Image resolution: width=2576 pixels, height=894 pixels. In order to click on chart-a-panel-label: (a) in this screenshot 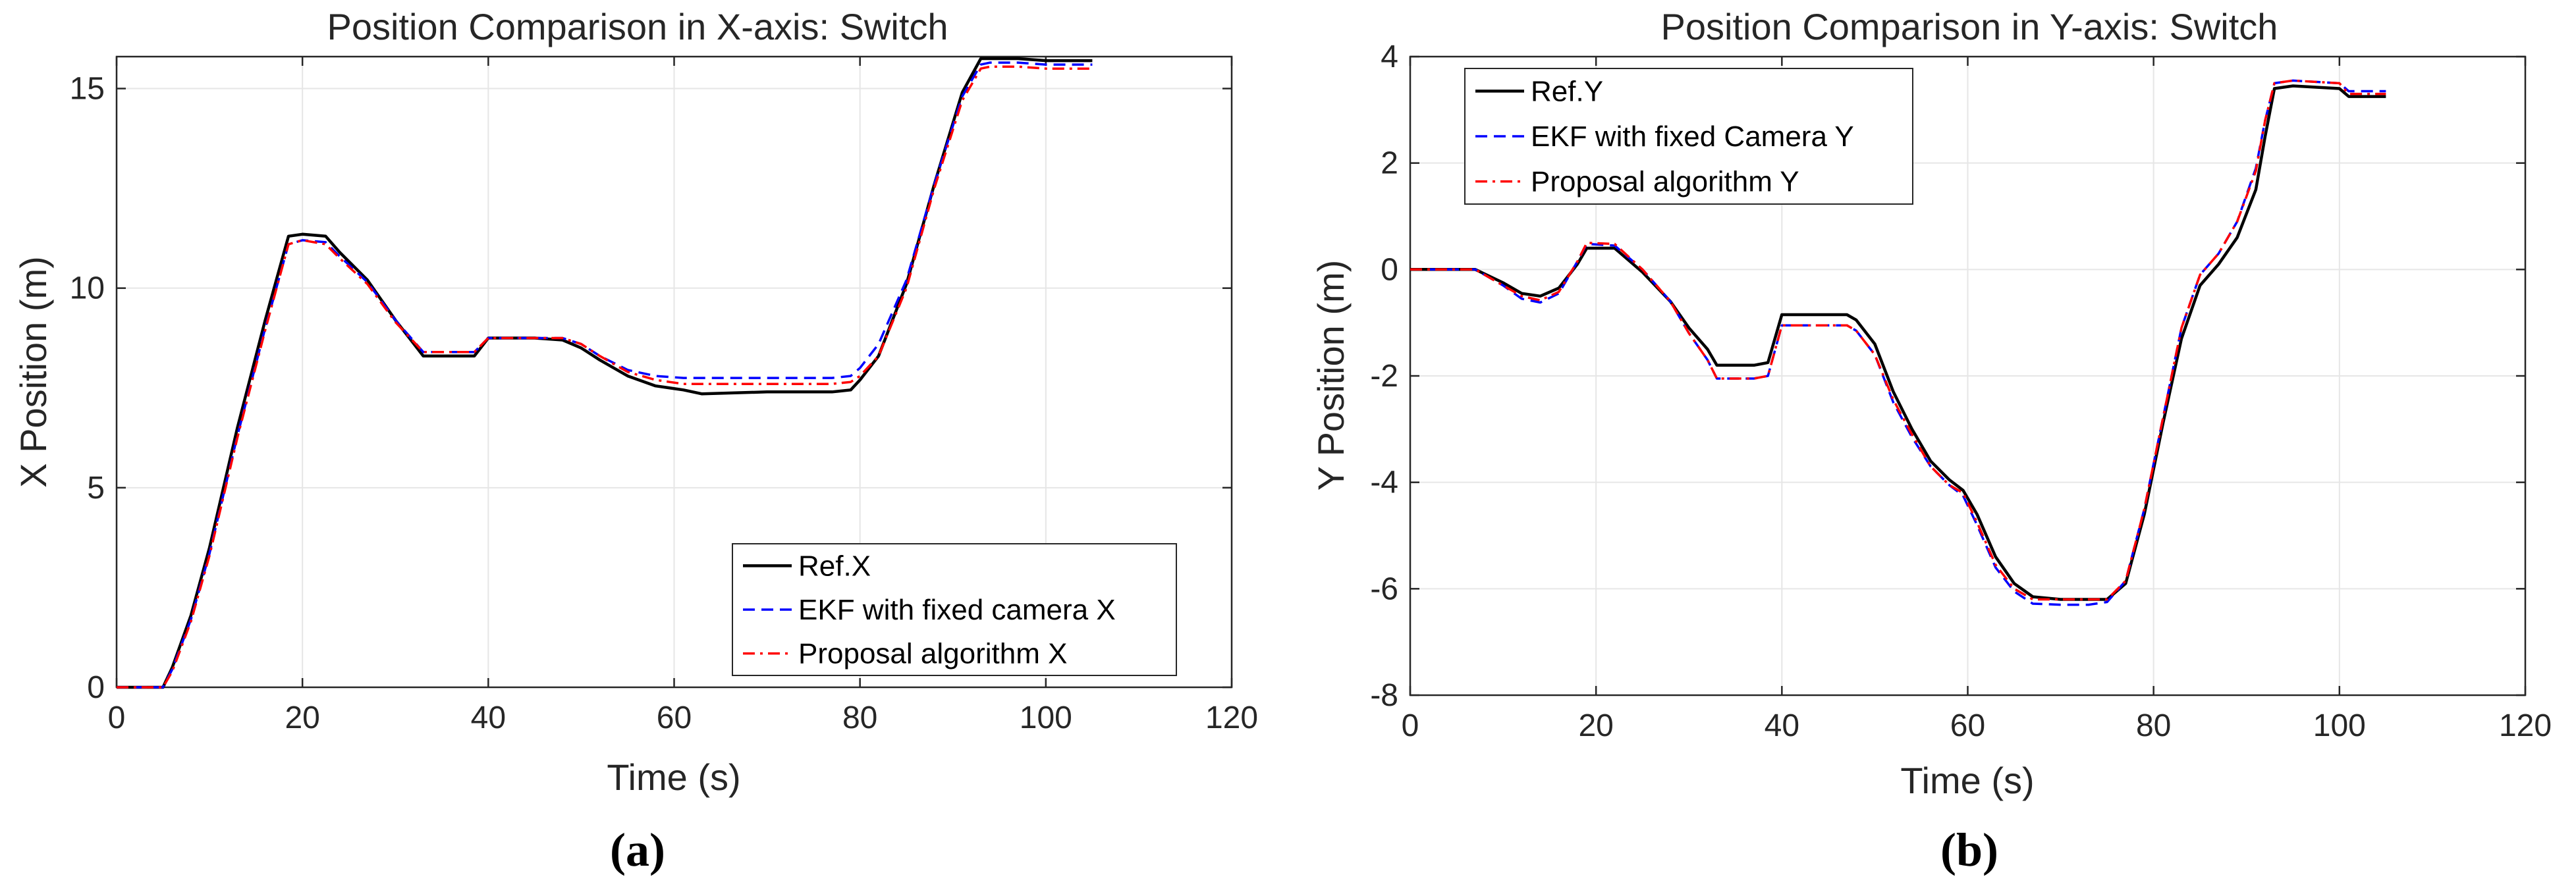, I will do `click(637, 850)`.